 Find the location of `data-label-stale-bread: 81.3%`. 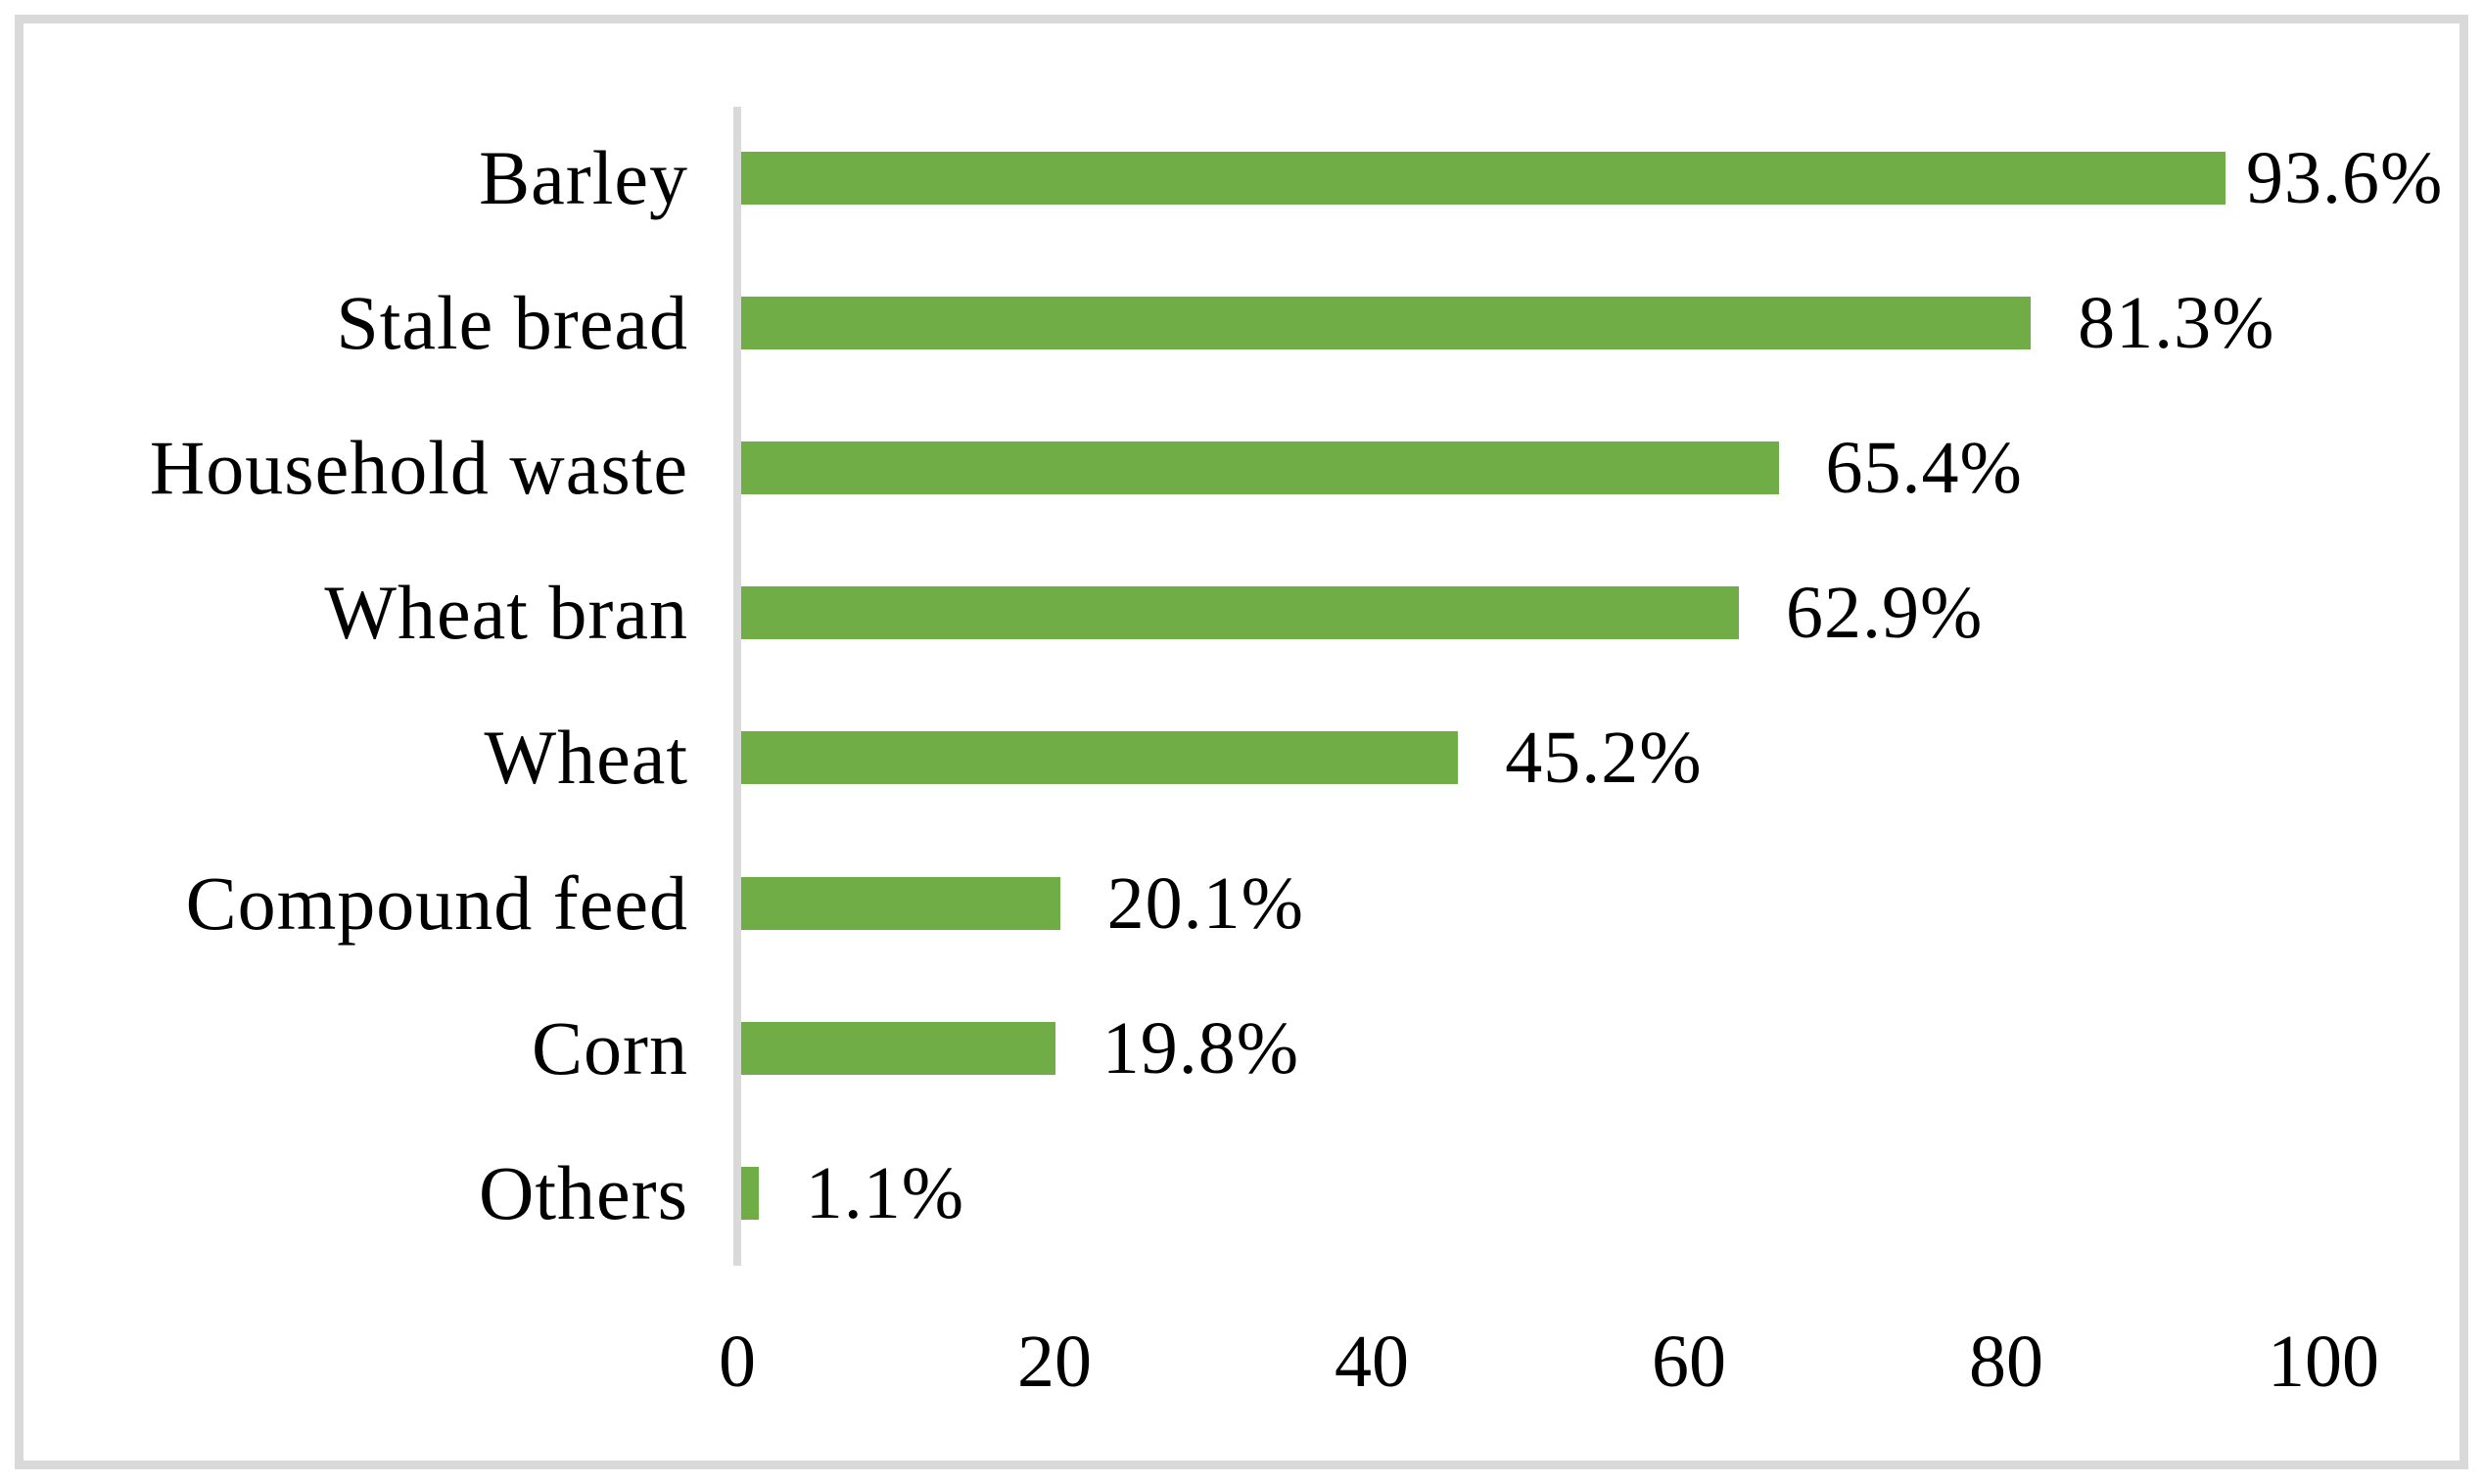

data-label-stale-bread: 81.3% is located at coordinates (2177, 323).